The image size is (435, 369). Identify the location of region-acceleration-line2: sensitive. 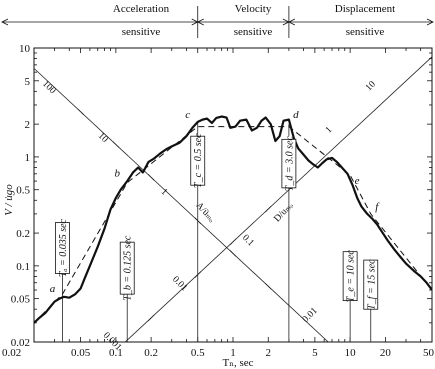
(141, 32).